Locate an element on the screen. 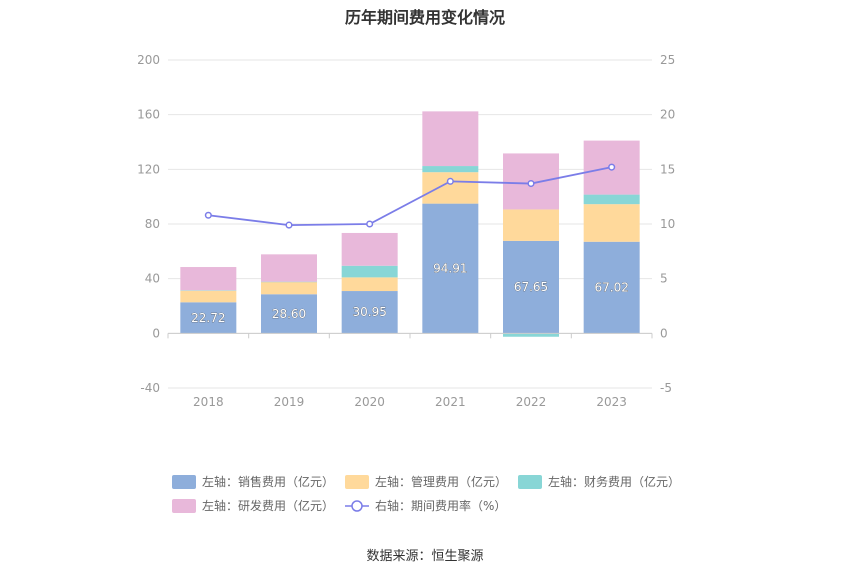 Image resolution: width=850 pixels, height=575 pixels. x-axis-tick-label: 2022 is located at coordinates (531, 402).